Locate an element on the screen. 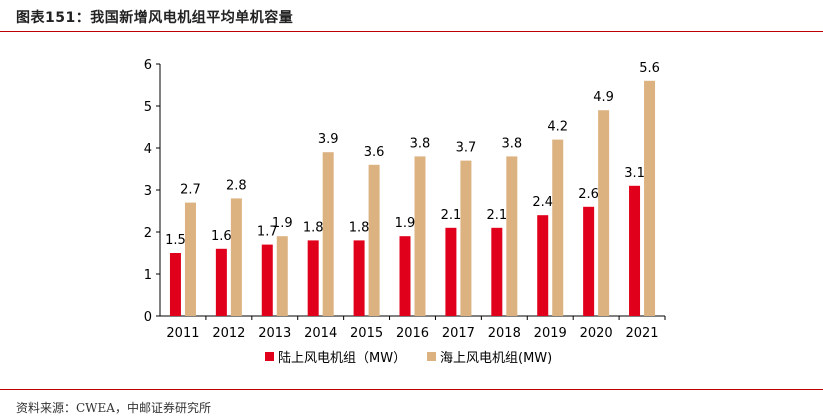 This screenshot has width=823, height=417. offshore-data-label-2018: 3.8 is located at coordinates (511, 143).